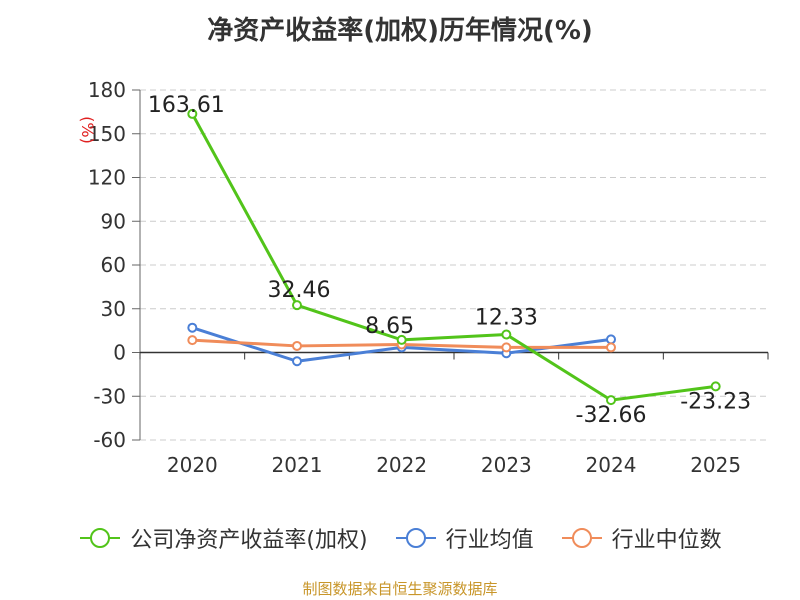 This screenshot has width=800, height=600. What do you see at coordinates (299, 290) in the screenshot?
I see `data-label: 32.46` at bounding box center [299, 290].